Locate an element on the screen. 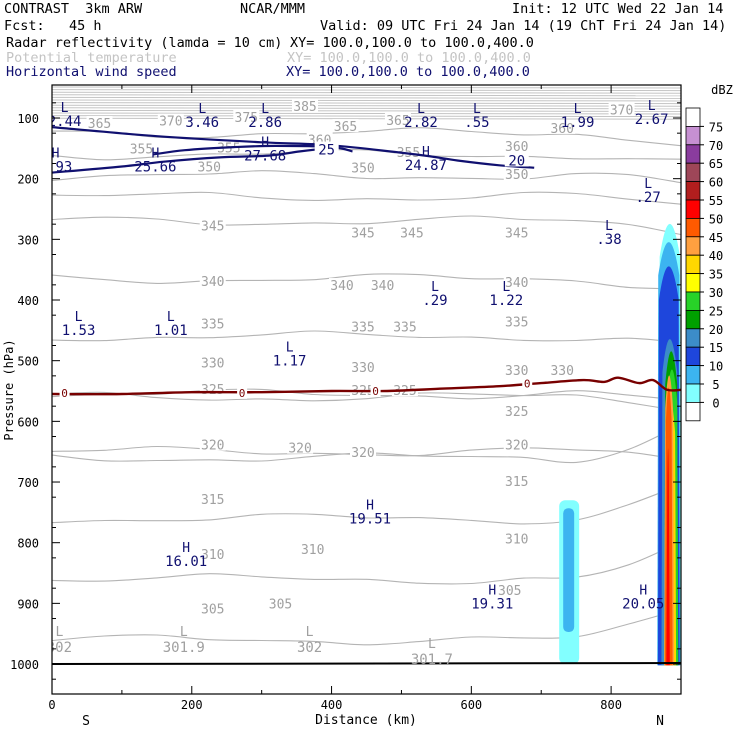 This screenshot has width=740, height=740. colorbar-label: 75 is located at coordinates (716, 127).